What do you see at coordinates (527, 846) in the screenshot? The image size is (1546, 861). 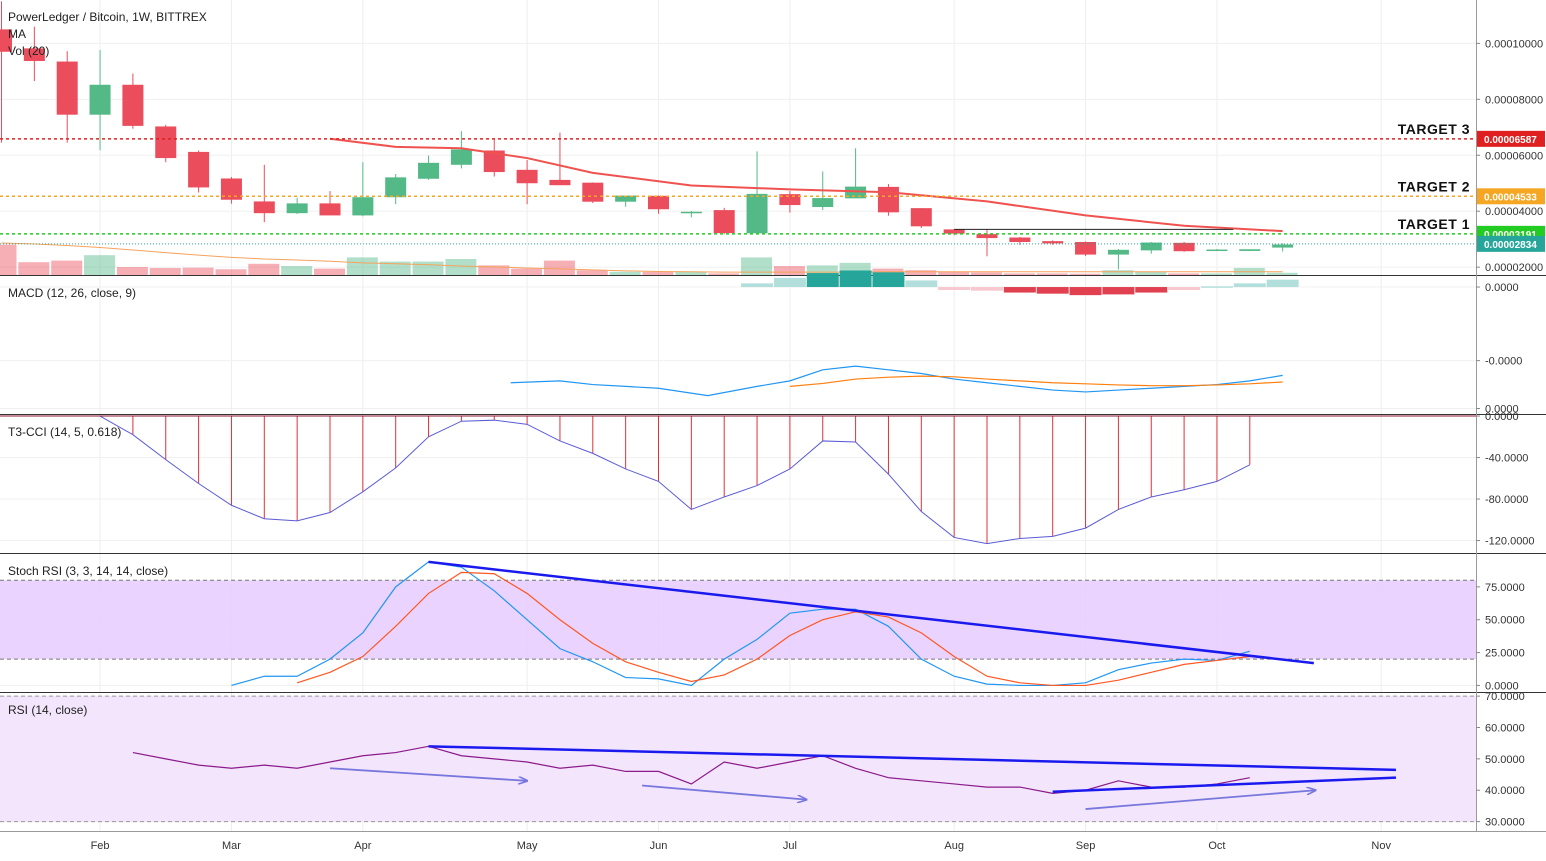 I see `x-tick-label: May` at bounding box center [527, 846].